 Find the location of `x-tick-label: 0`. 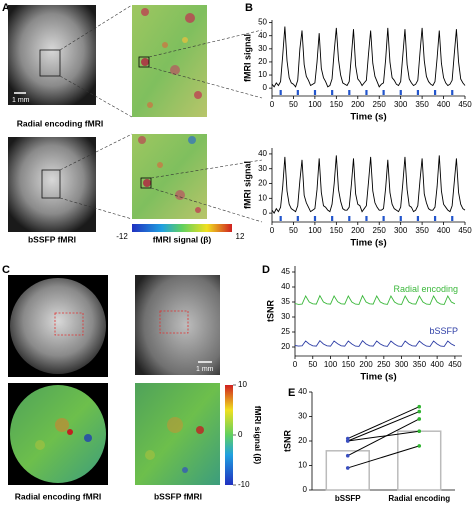

x-tick-label: 0 is located at coordinates (272, 104).